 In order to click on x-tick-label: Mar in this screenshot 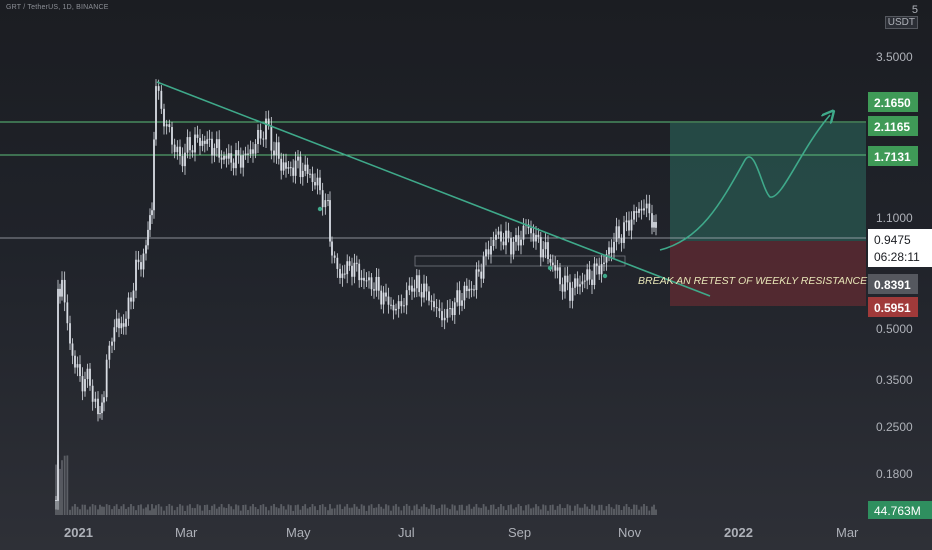, I will do `click(186, 532)`.